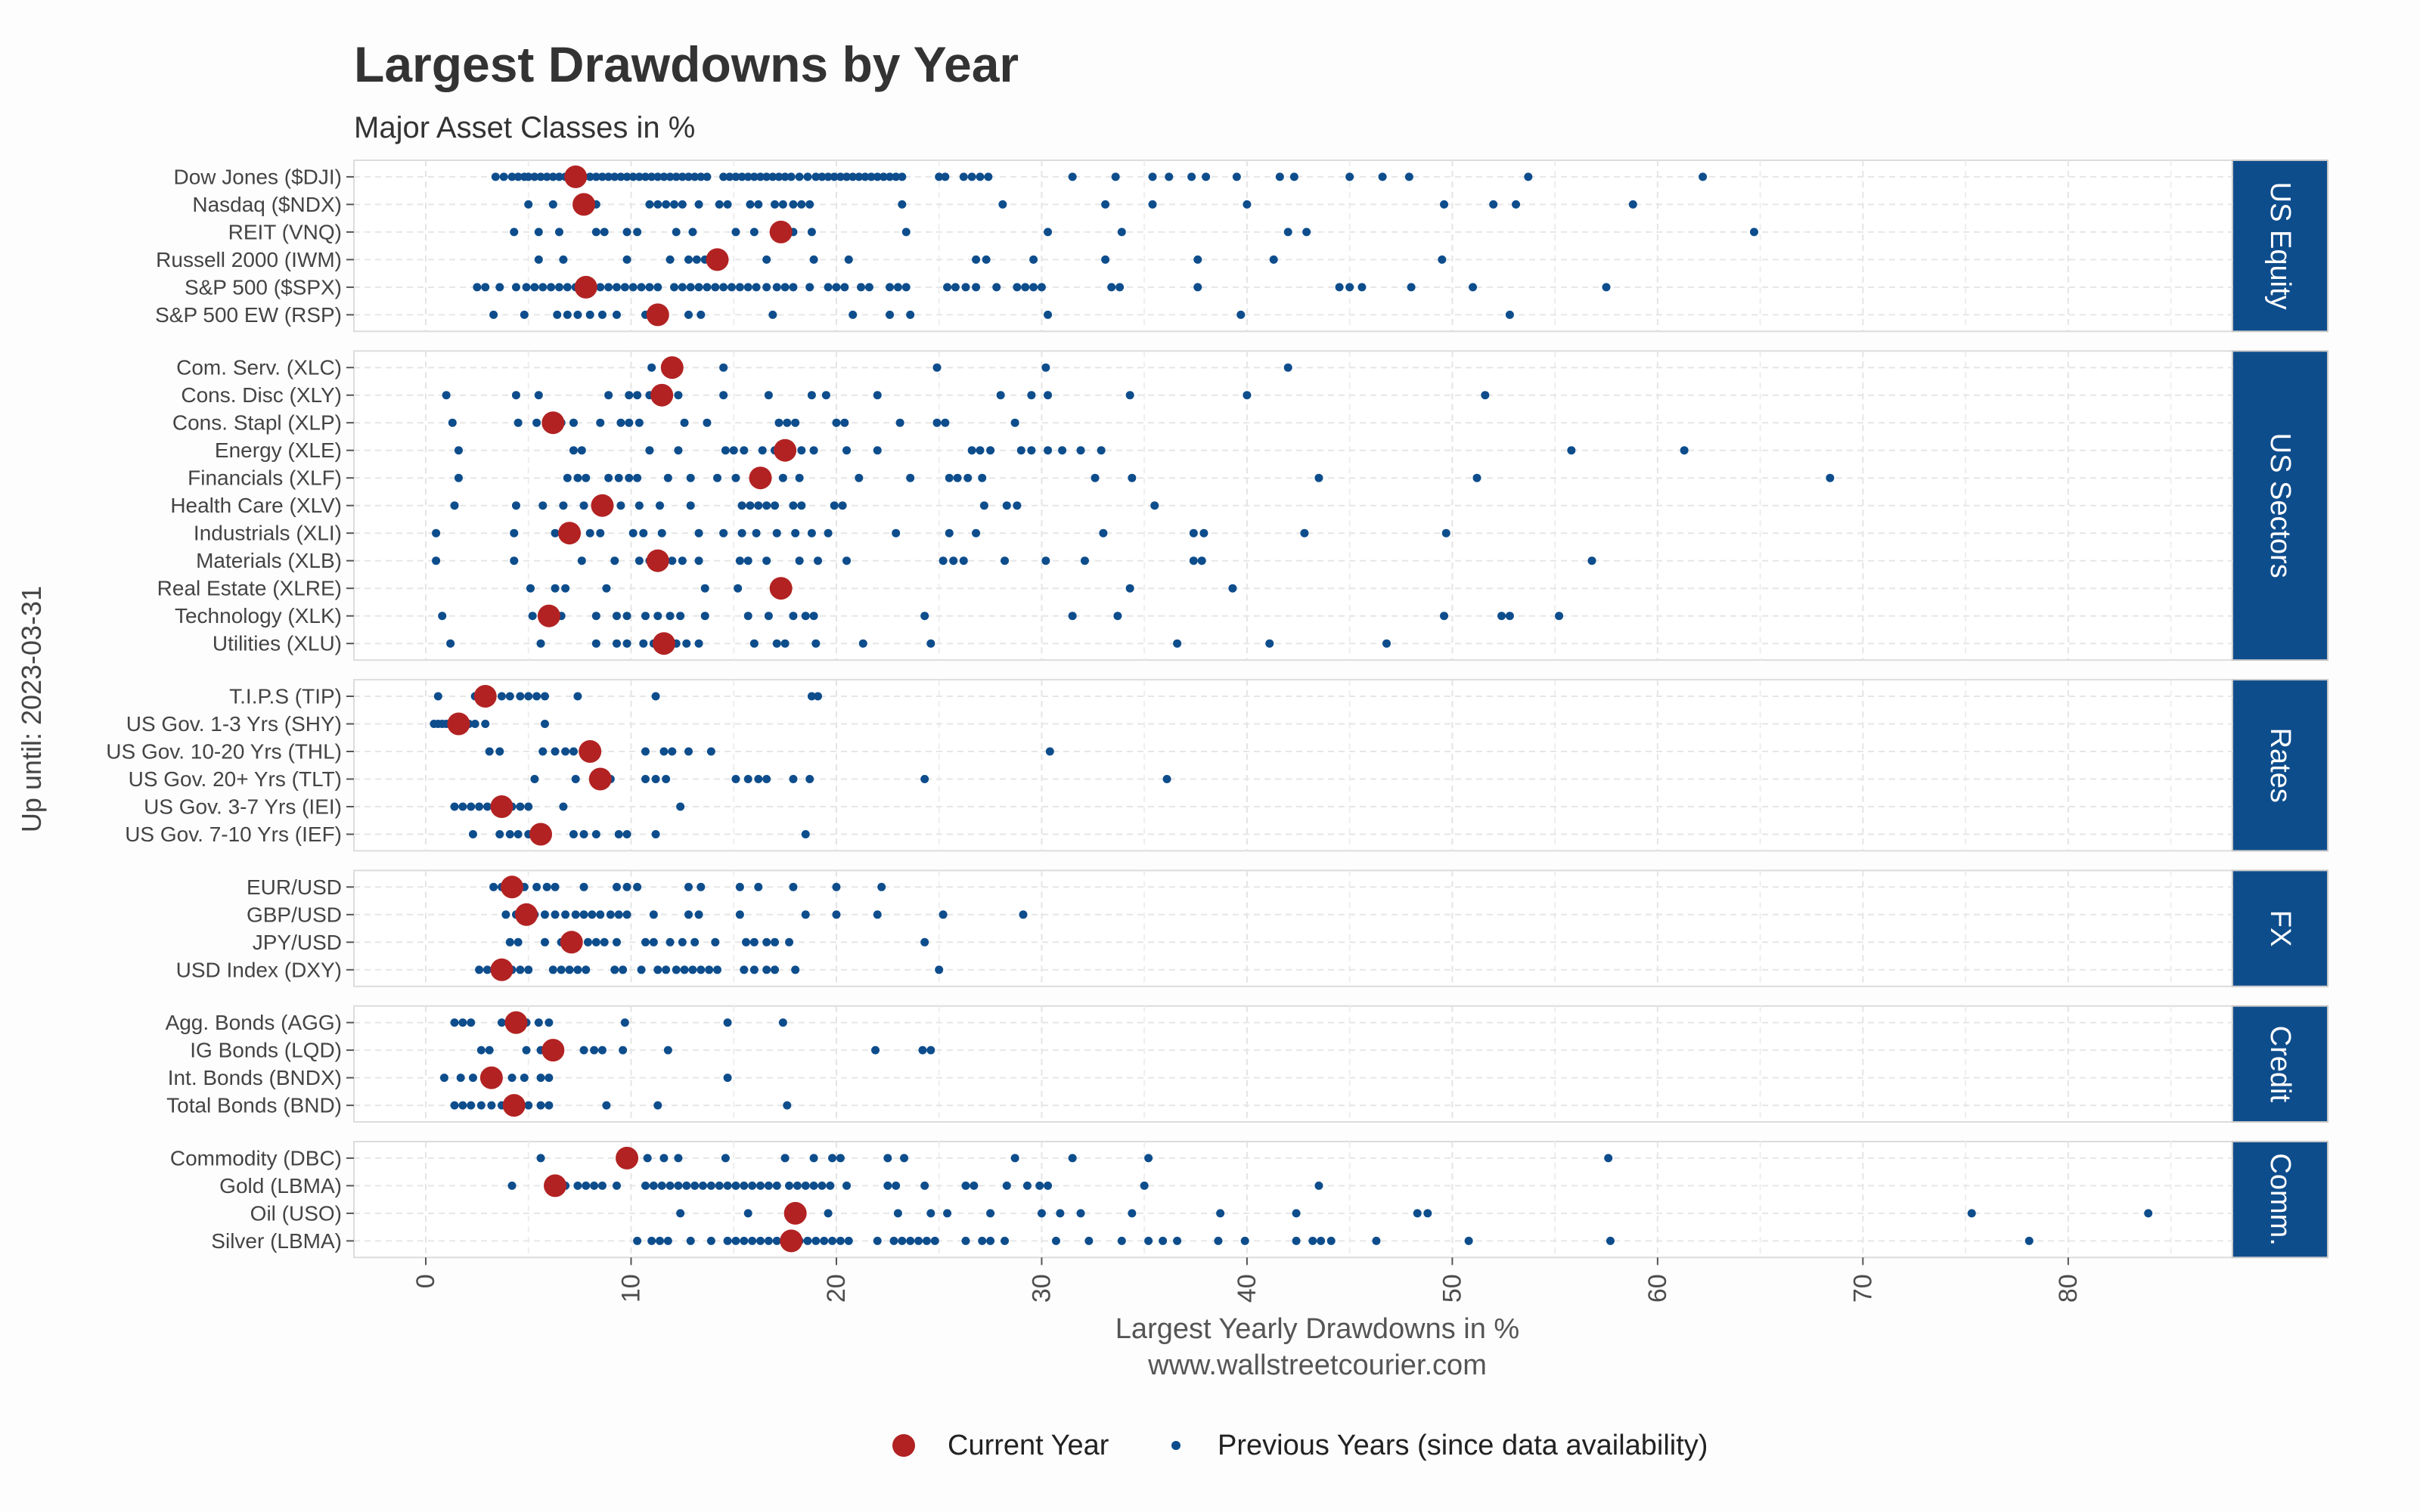 This screenshot has height=1512, width=2420. What do you see at coordinates (2280, 1064) in the screenshot?
I see `facet-strip-label: Credit` at bounding box center [2280, 1064].